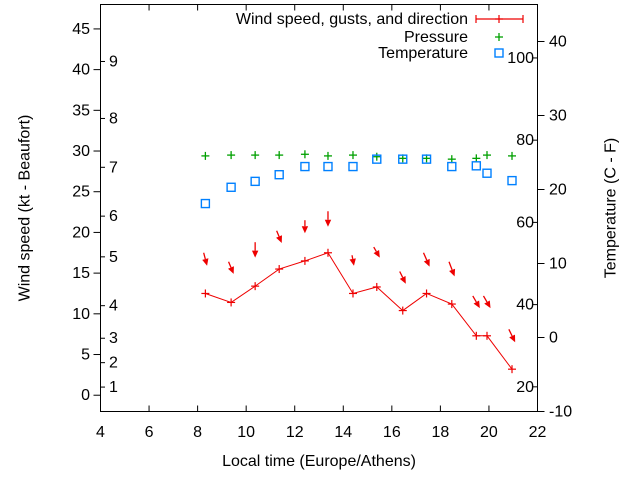  What do you see at coordinates (352, 19) in the screenshot?
I see `legend-label-wind: Wind speed, gusts, and direction` at bounding box center [352, 19].